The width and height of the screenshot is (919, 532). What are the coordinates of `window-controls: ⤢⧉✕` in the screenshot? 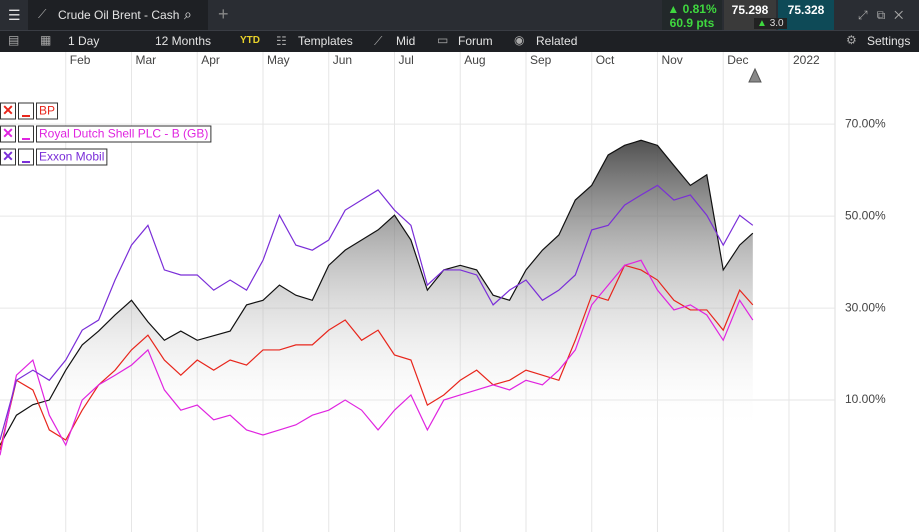 It's located at (885, 15).